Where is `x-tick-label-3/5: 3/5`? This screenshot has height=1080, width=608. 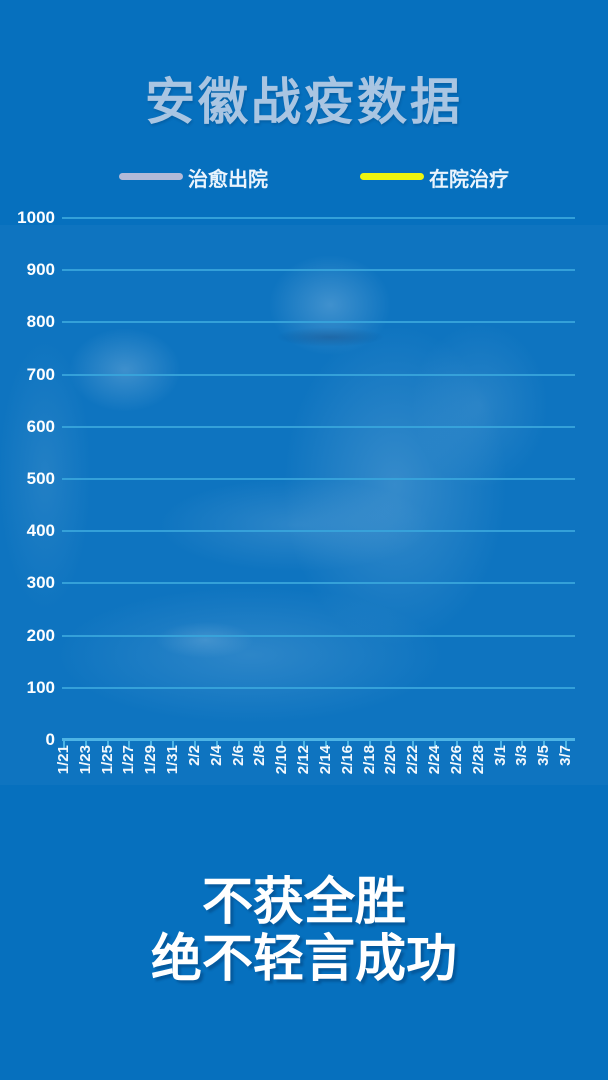
x-tick-label-3/5: 3/5 is located at coordinates (544, 755).